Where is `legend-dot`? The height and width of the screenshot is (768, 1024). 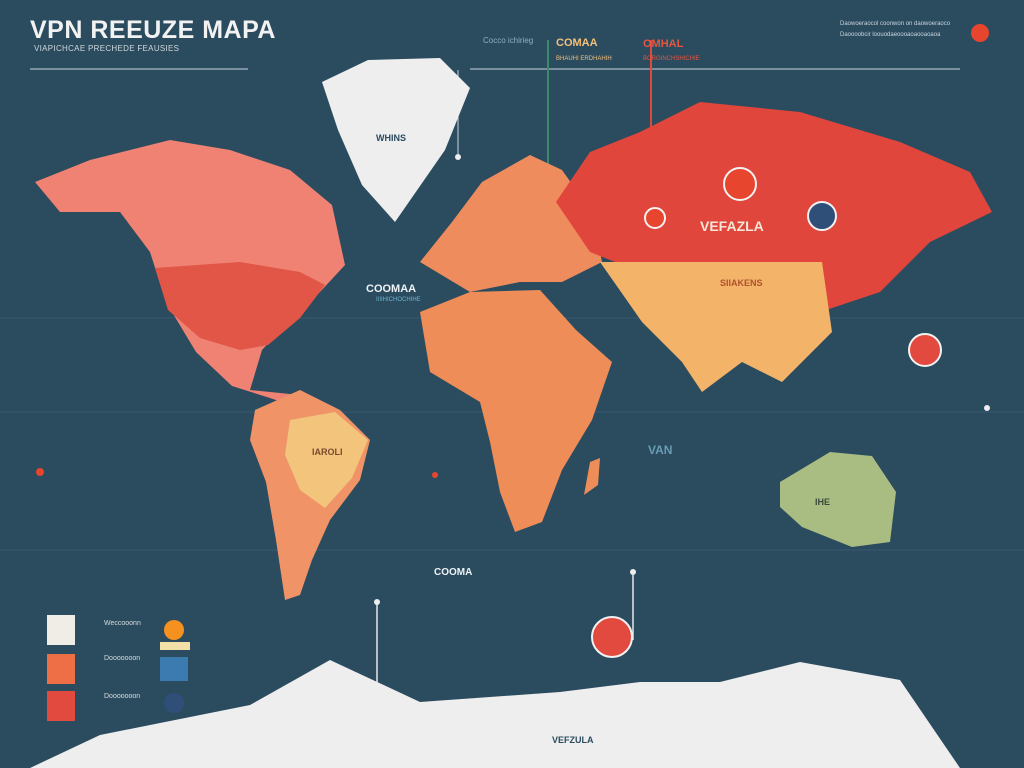
legend-dot is located at coordinates (174, 703).